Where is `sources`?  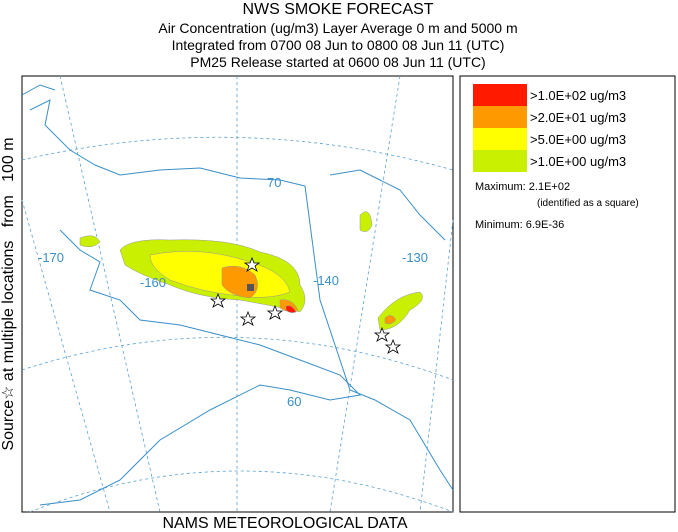
sources is located at coordinates (305, 305).